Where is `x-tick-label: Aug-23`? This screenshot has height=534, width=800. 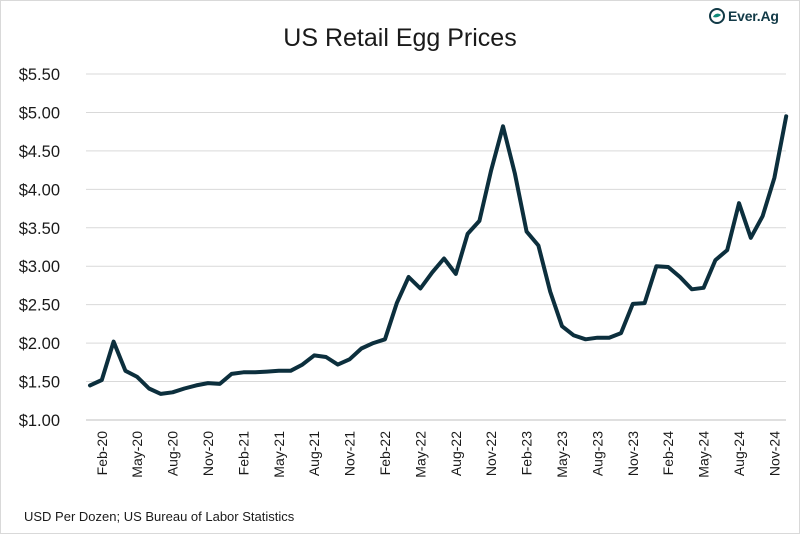
x-tick-label: Aug-23 is located at coordinates (597, 453).